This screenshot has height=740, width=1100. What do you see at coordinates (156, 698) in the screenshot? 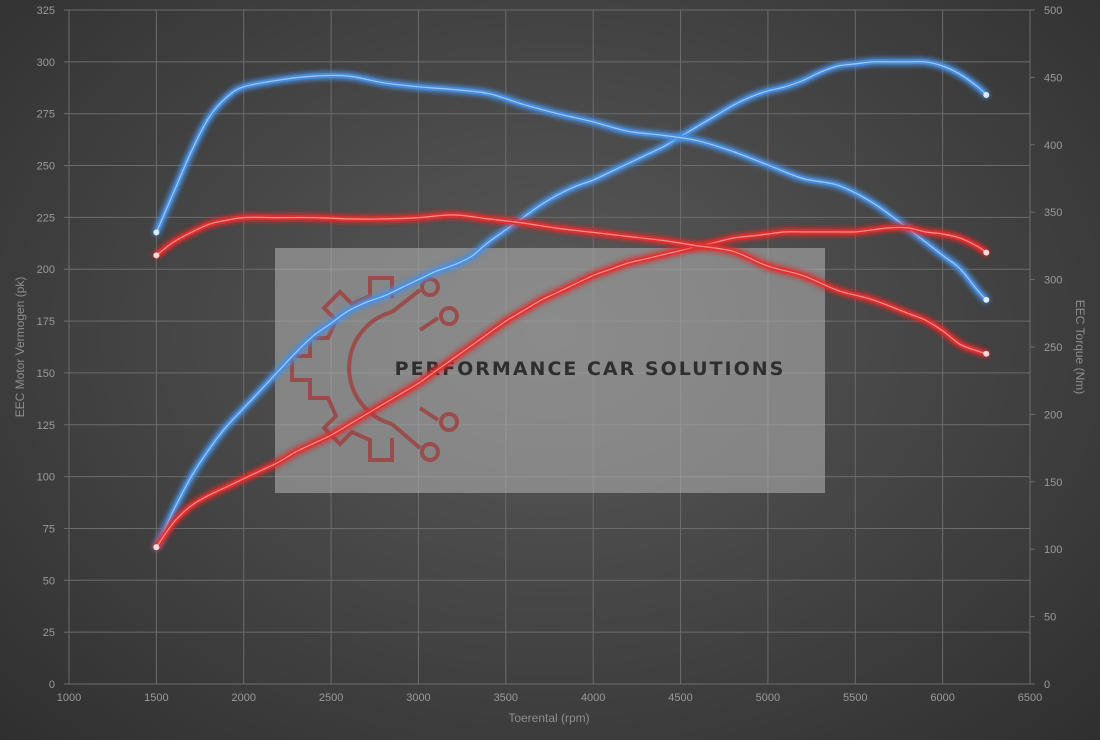
I see `x-tick-label: 1500` at bounding box center [156, 698].